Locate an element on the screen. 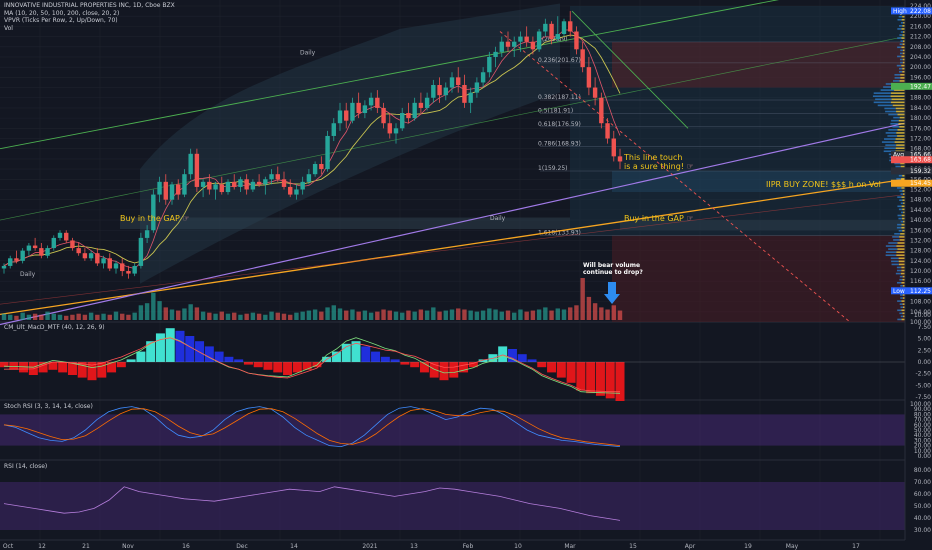  macd-tick-label: 10.00 is located at coordinates (922, 315).